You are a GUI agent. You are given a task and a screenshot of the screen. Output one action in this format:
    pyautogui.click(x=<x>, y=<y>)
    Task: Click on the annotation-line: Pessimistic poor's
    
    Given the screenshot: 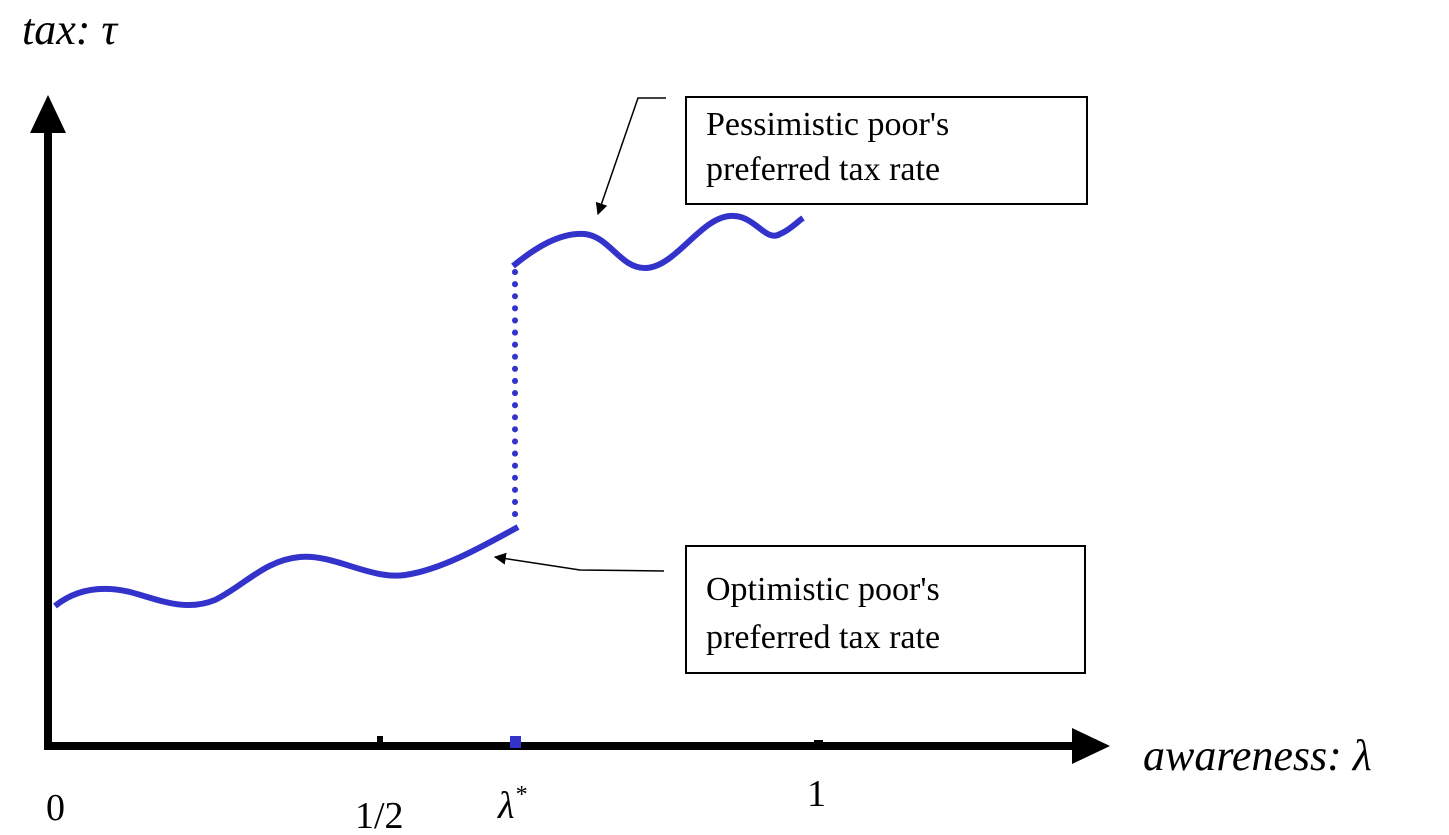 What is the action you would take?
    pyautogui.click(x=827, y=124)
    